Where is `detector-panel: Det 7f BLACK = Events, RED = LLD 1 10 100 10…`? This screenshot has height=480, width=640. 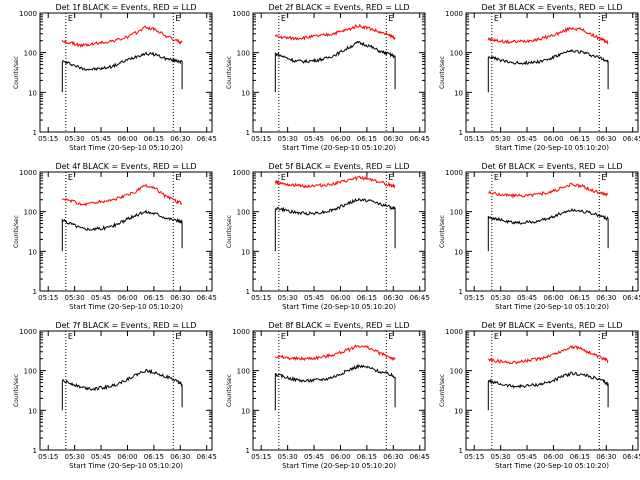
detector-panel: Det 7f BLACK = Events, RED = LLD 1 10 100 10… is located at coordinates (115, 395).